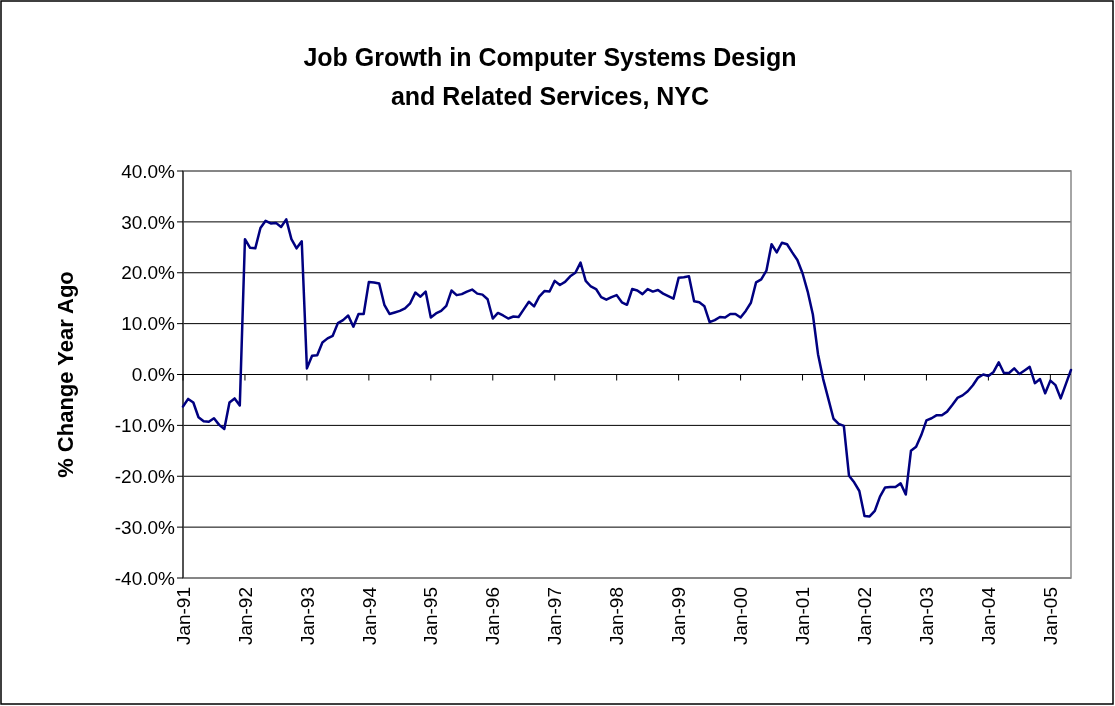  Describe the element at coordinates (148, 171) in the screenshot. I see `y-tick-label: 40.0%` at that location.